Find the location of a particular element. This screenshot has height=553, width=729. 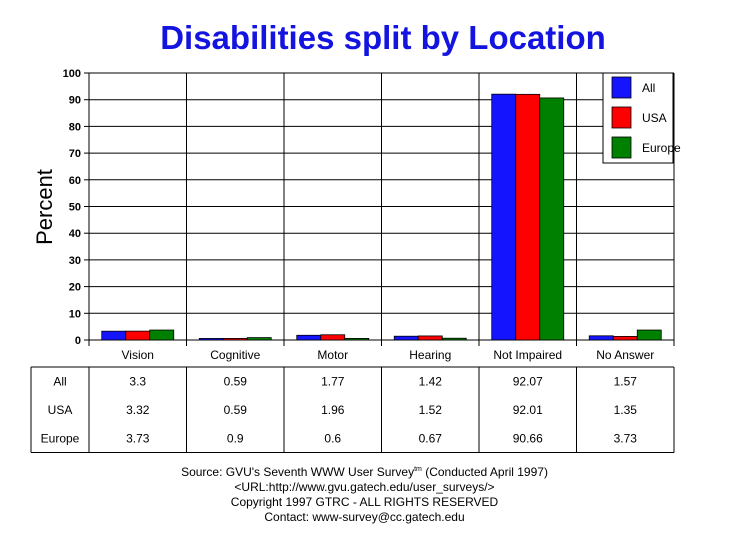

category-label: Hearing is located at coordinates (430, 355).